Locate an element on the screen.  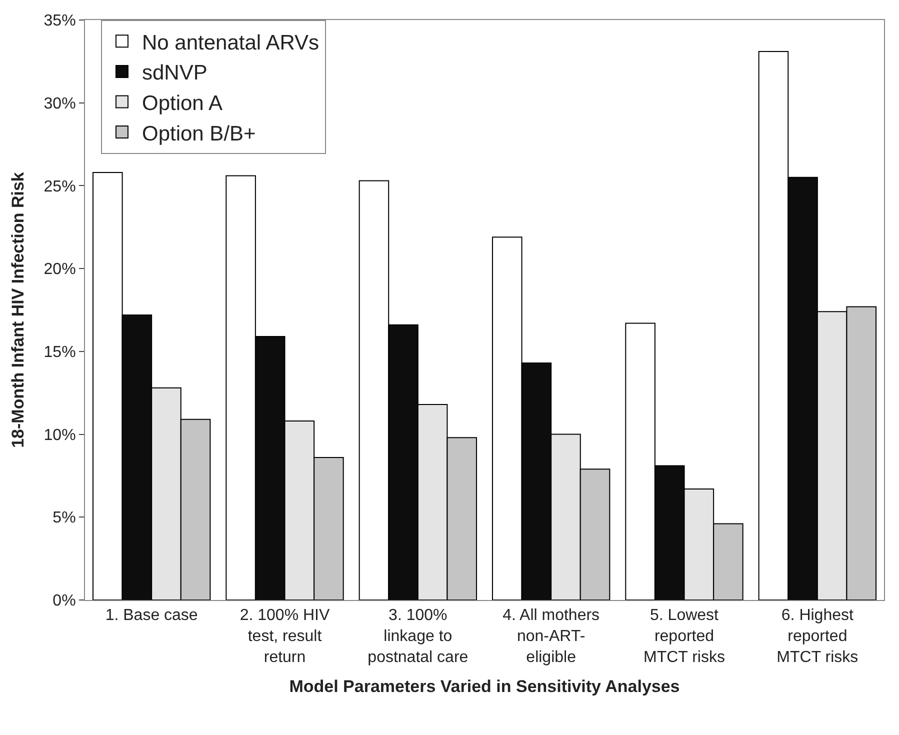
legend-label: Option A is located at coordinates (182, 103).